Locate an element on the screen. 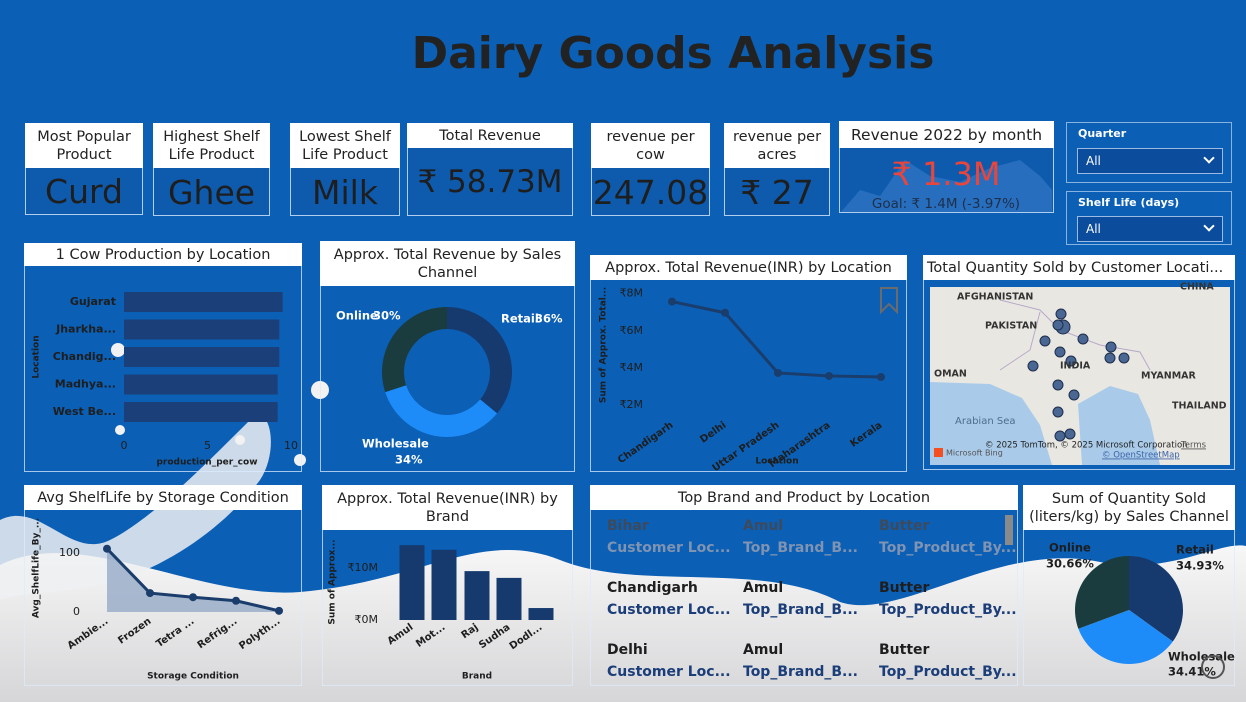 Image resolution: width=1246 pixels, height=702 pixels. card-label: Total Revenue is located at coordinates (490, 135).